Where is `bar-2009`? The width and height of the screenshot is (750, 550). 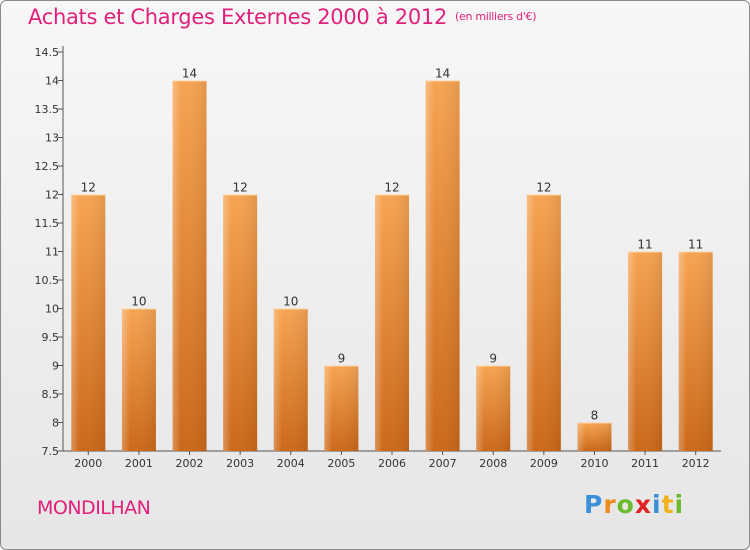
bar-2009 is located at coordinates (543, 322).